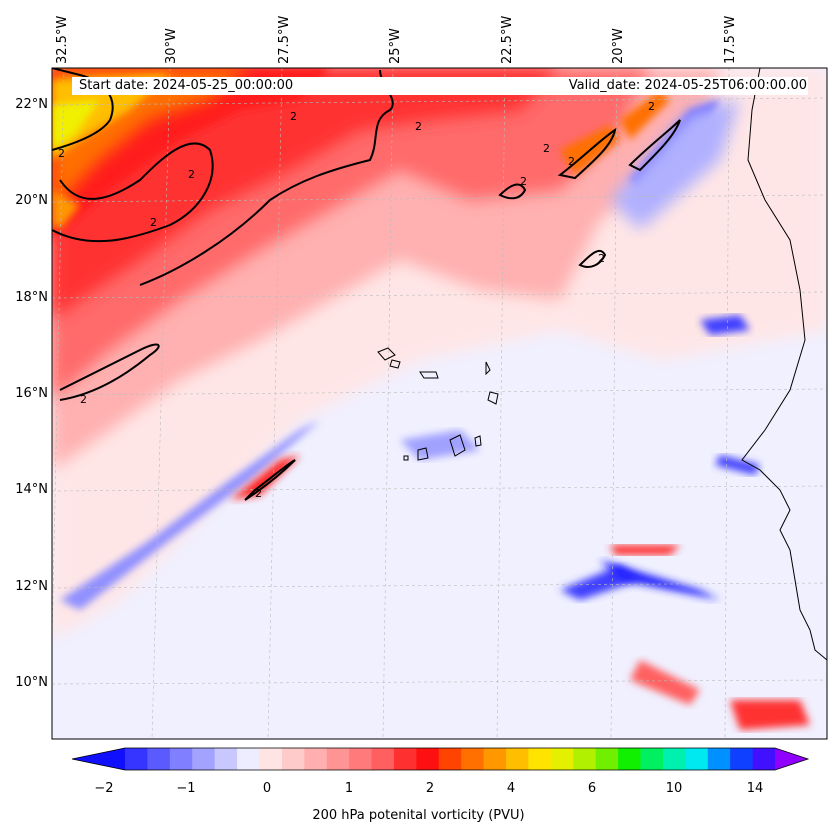 This screenshot has width=837, height=836. What do you see at coordinates (31, 682) in the screenshot?
I see `lat-label: 10°N` at bounding box center [31, 682].